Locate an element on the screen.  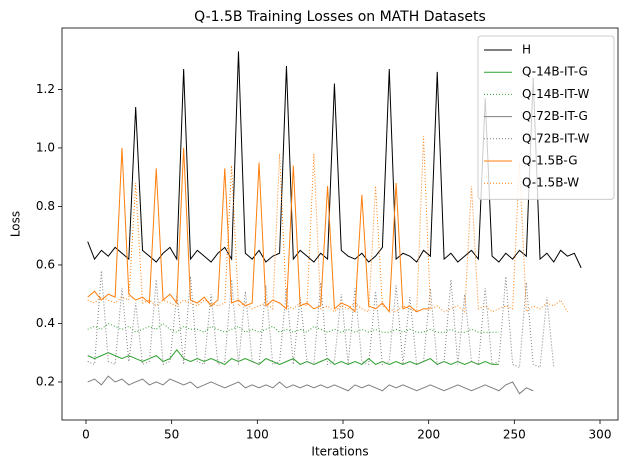
legend-label: H is located at coordinates (526, 50).